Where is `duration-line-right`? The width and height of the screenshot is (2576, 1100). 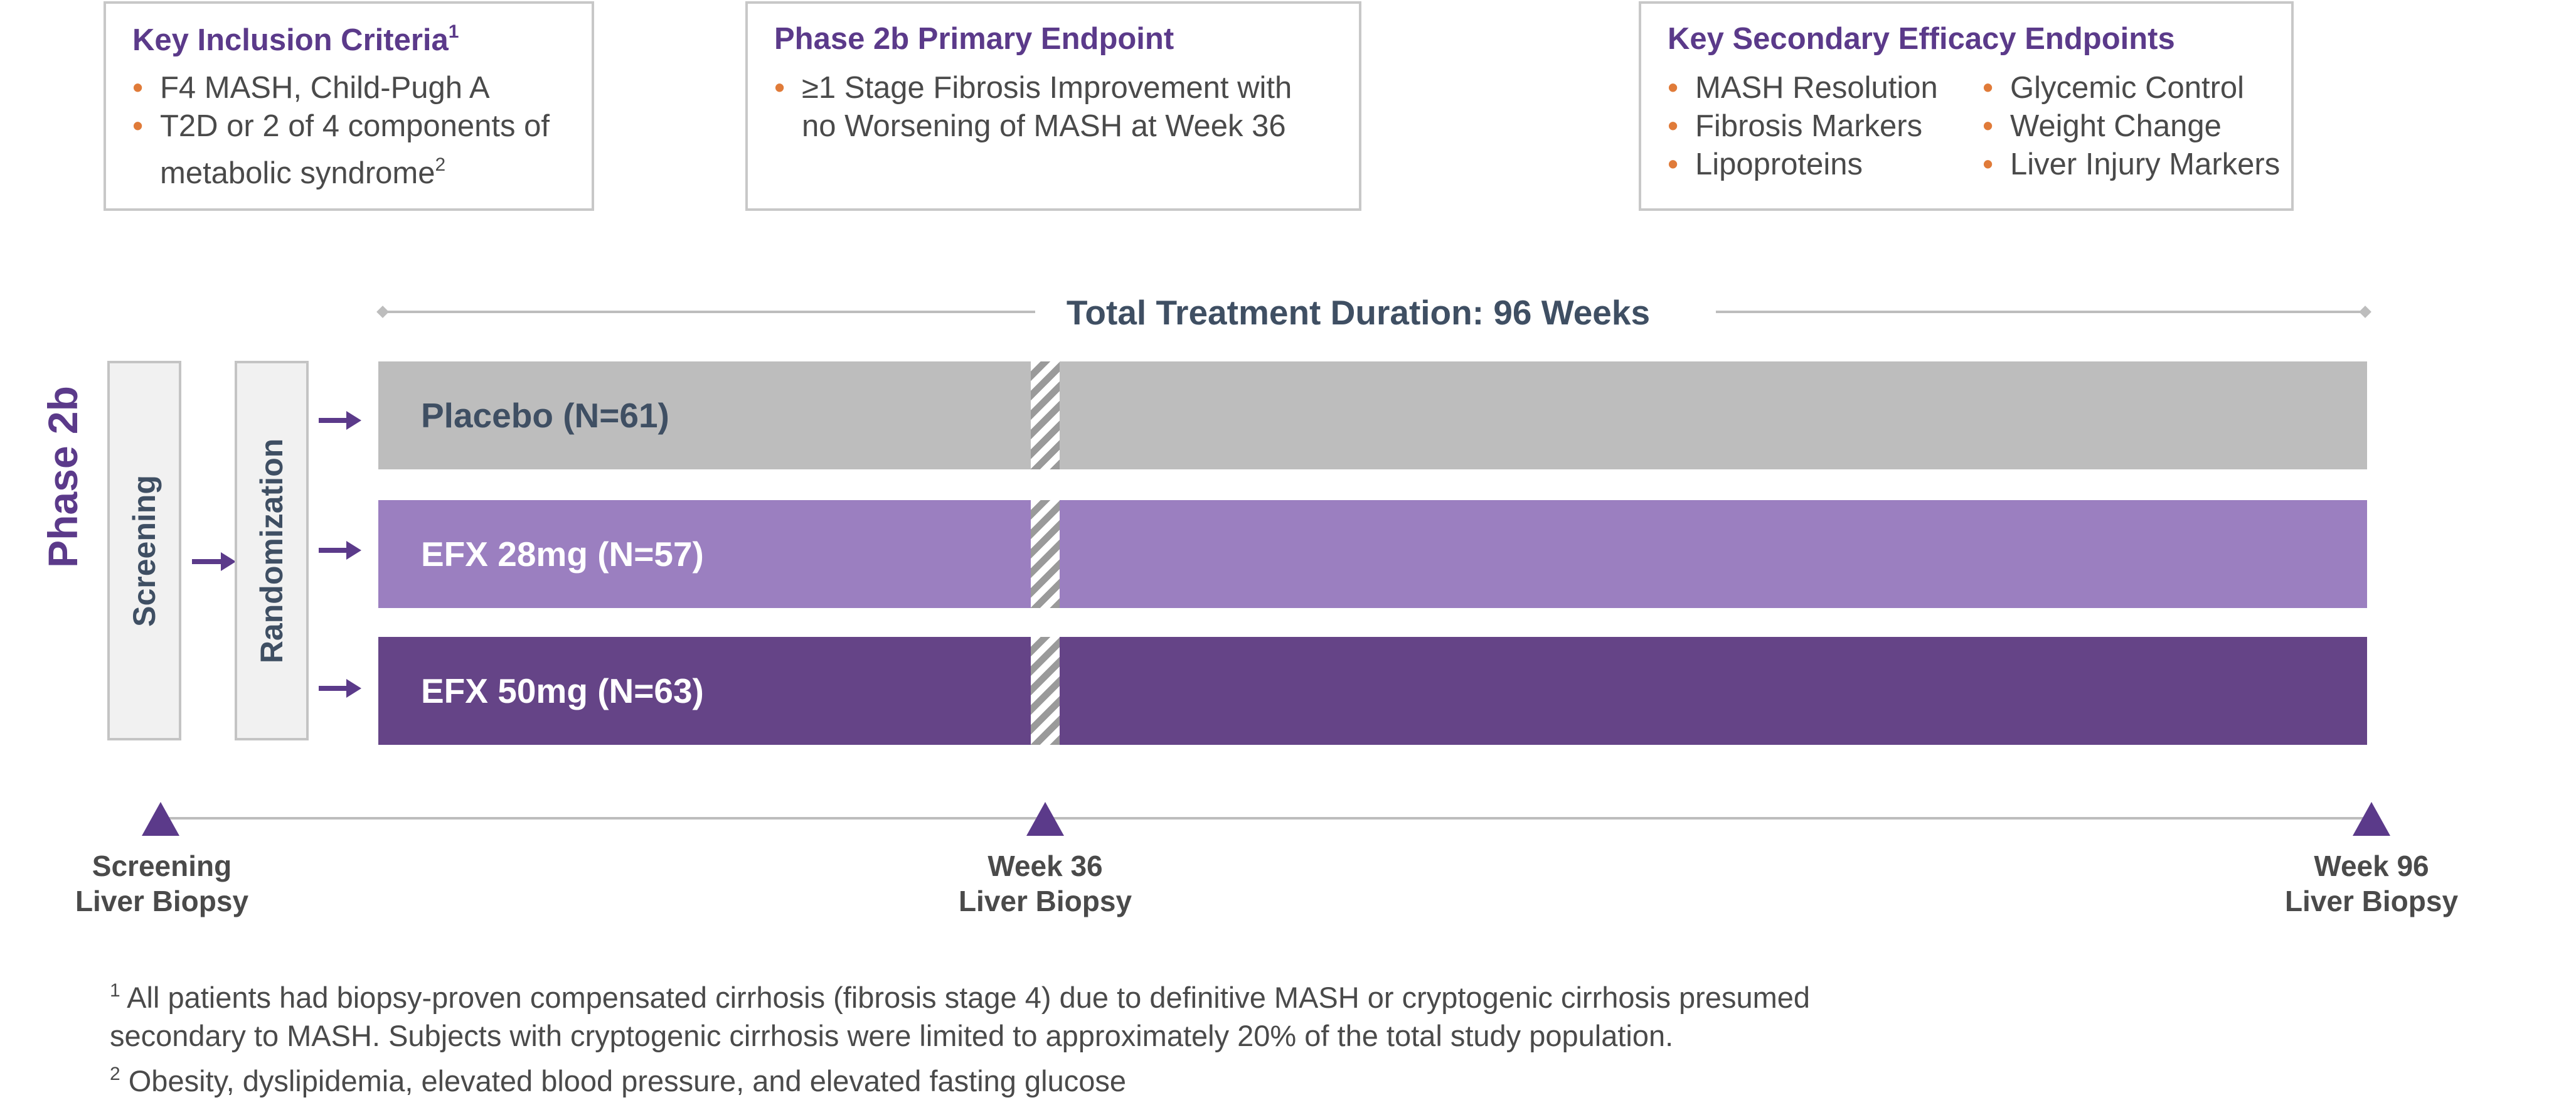
duration-line-right is located at coordinates (2041, 312).